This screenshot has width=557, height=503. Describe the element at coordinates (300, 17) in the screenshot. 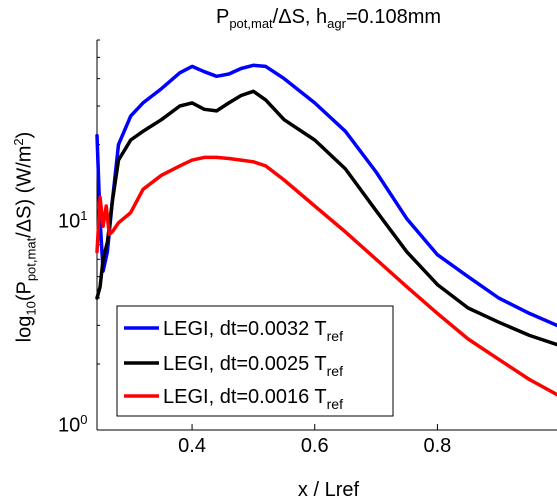

I see `title-mid: /ΔS, h` at that location.